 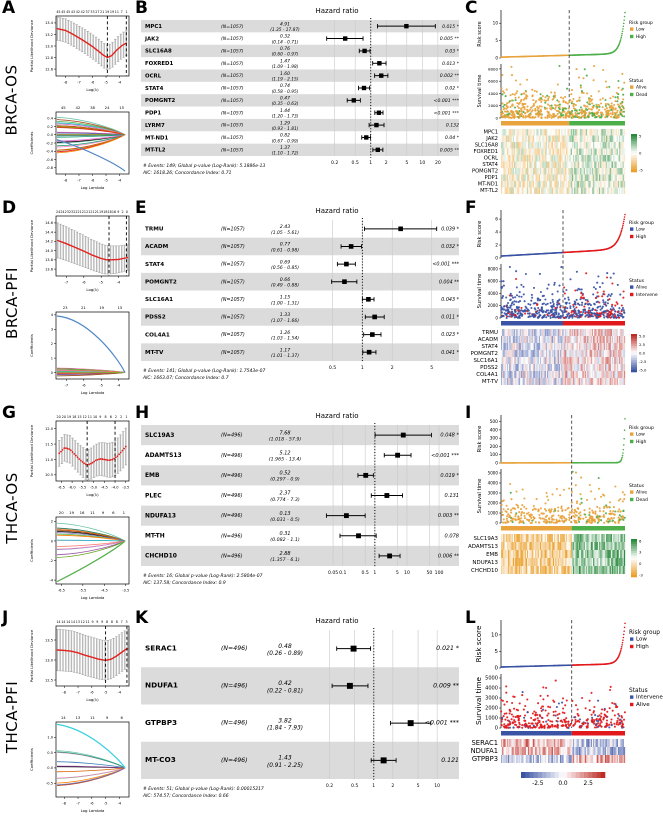 I want to click on top-axis-tick: 37, so click(x=88, y=12).